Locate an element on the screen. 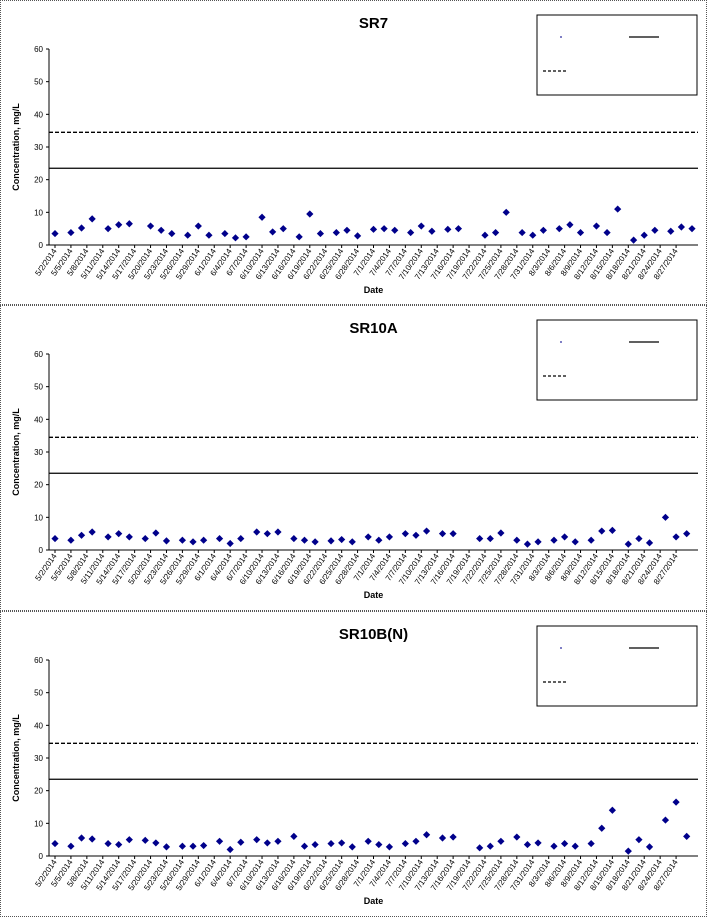 The width and height of the screenshot is (707, 918). y-tick-label: 20 is located at coordinates (38, 180).